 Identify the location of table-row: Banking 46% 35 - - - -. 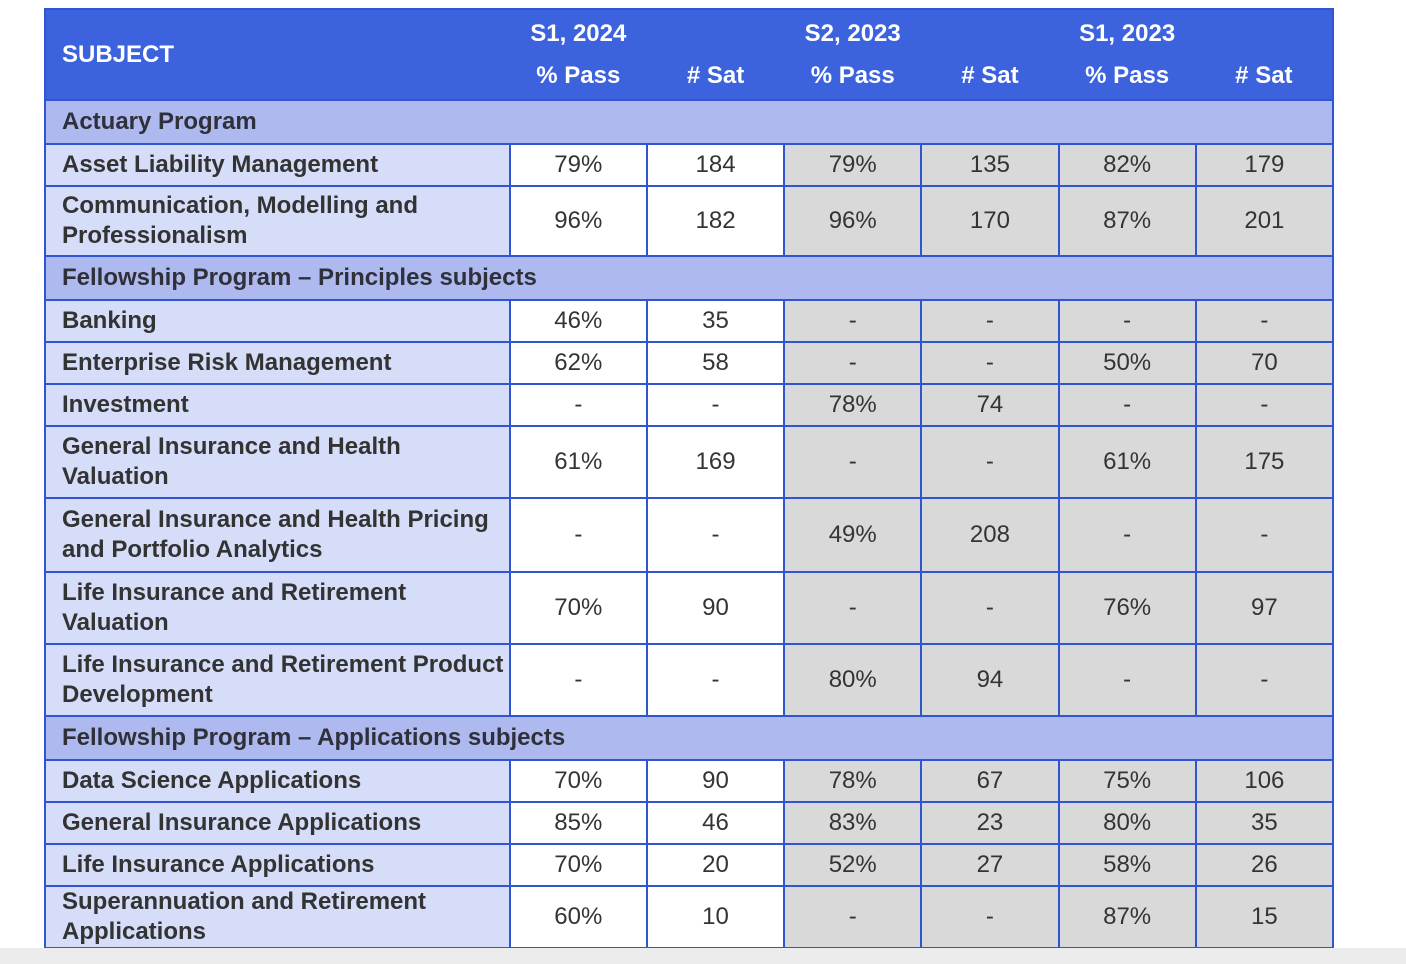
(689, 321).